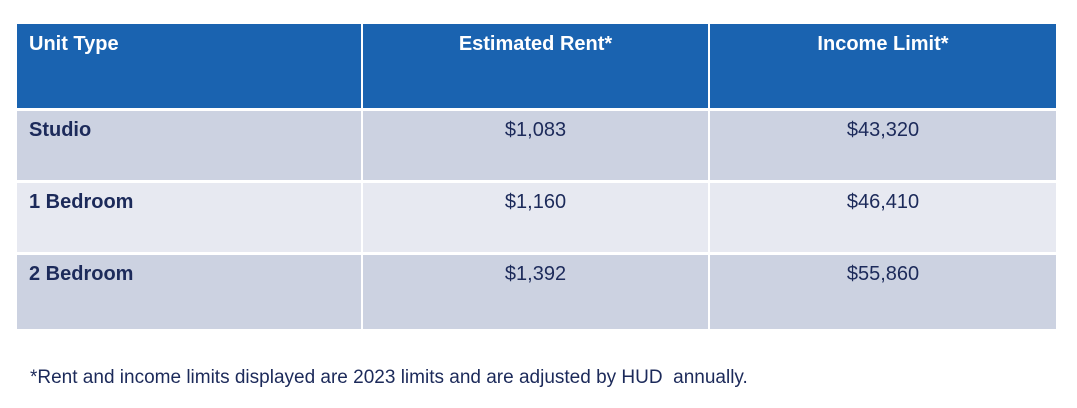 This screenshot has height=408, width=1077. Describe the element at coordinates (882, 146) in the screenshot. I see `income-limit-cell: $43,320` at that location.